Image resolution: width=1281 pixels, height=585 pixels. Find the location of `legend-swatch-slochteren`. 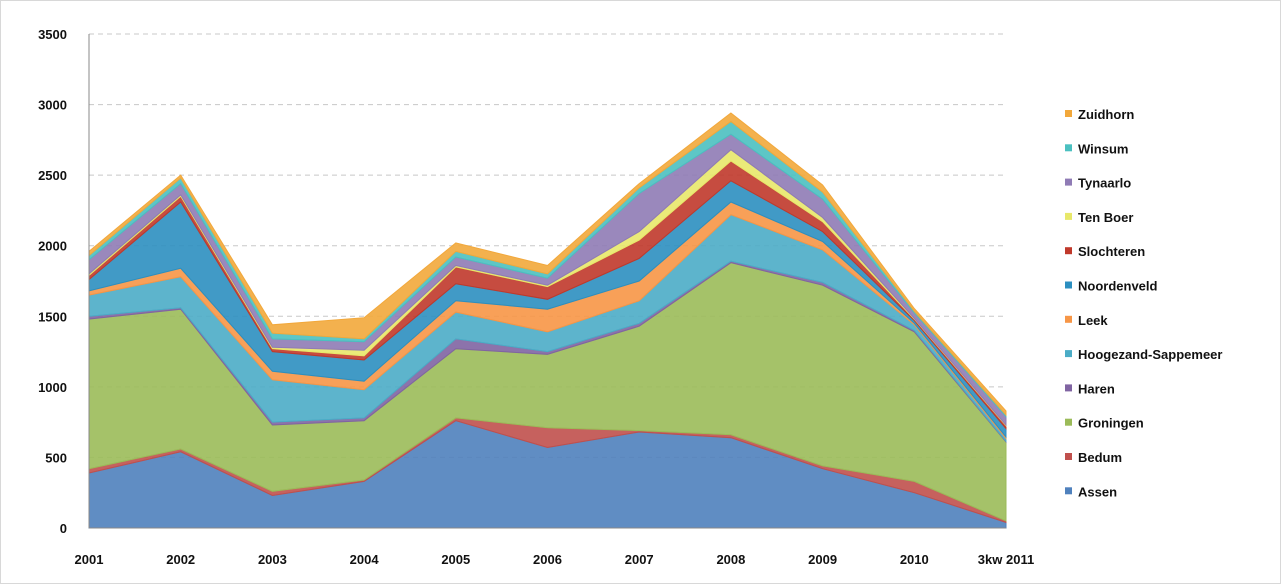

legend-swatch-slochteren is located at coordinates (1068, 251).